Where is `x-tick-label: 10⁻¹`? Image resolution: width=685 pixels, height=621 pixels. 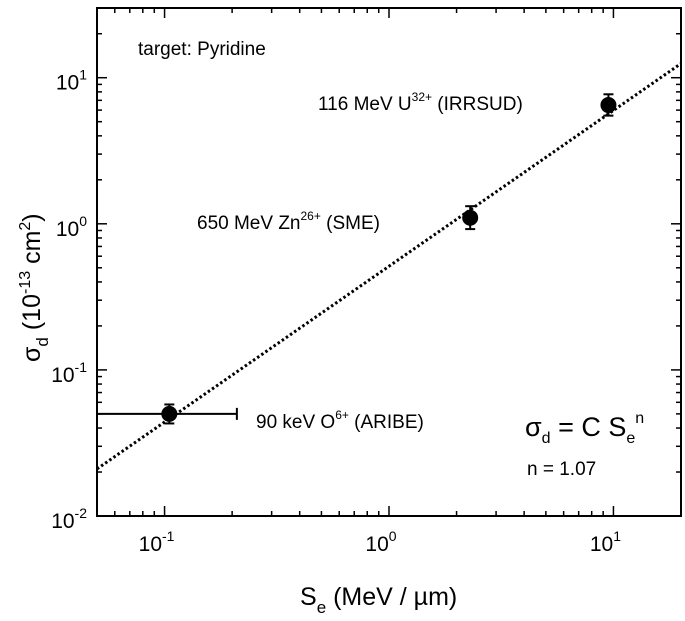 x-tick-label: 10⁻¹ is located at coordinates (157, 542).